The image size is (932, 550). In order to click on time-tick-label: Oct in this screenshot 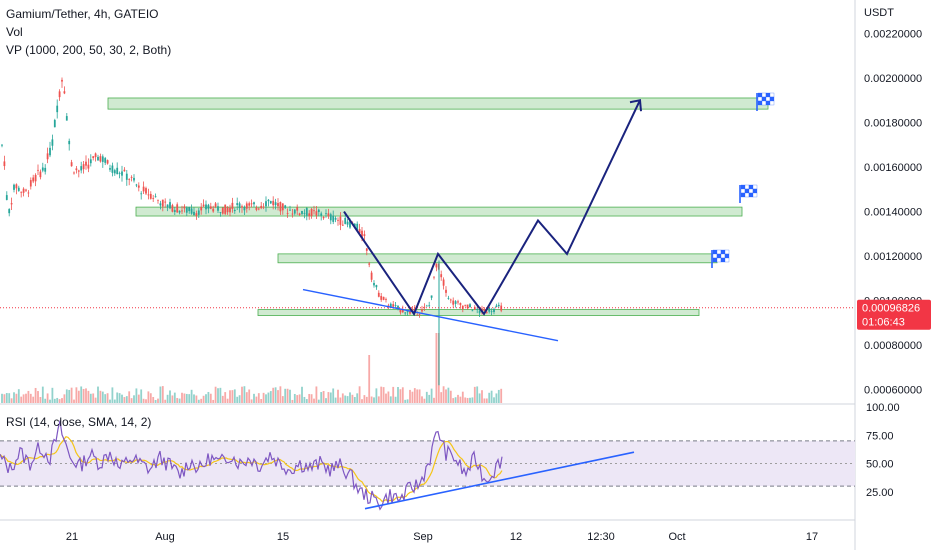, I will do `click(676, 537)`.